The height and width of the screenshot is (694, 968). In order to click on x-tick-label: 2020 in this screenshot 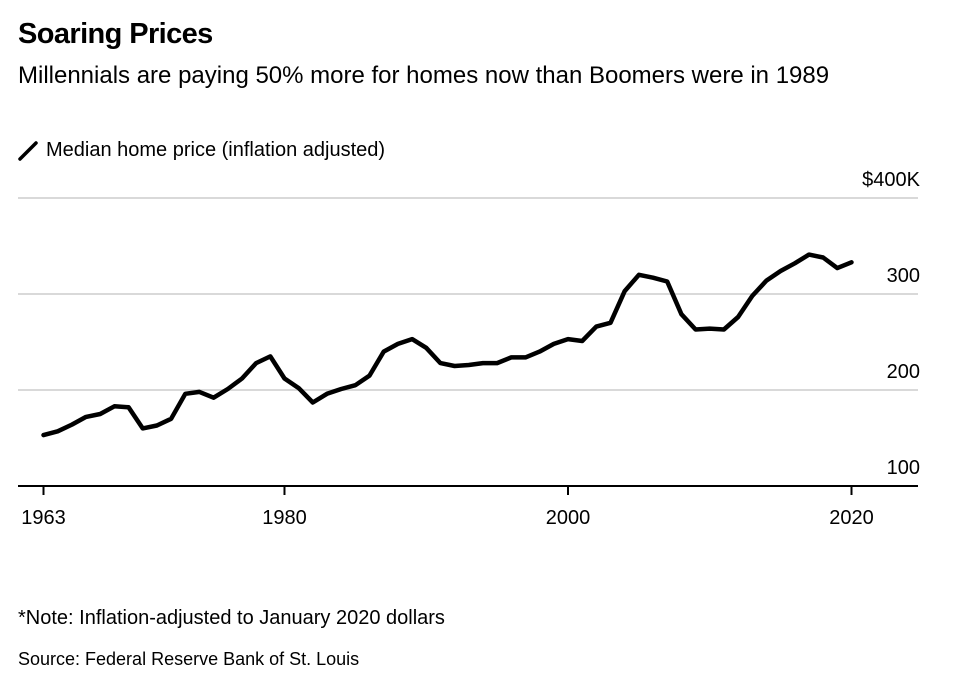, I will do `click(851, 518)`.